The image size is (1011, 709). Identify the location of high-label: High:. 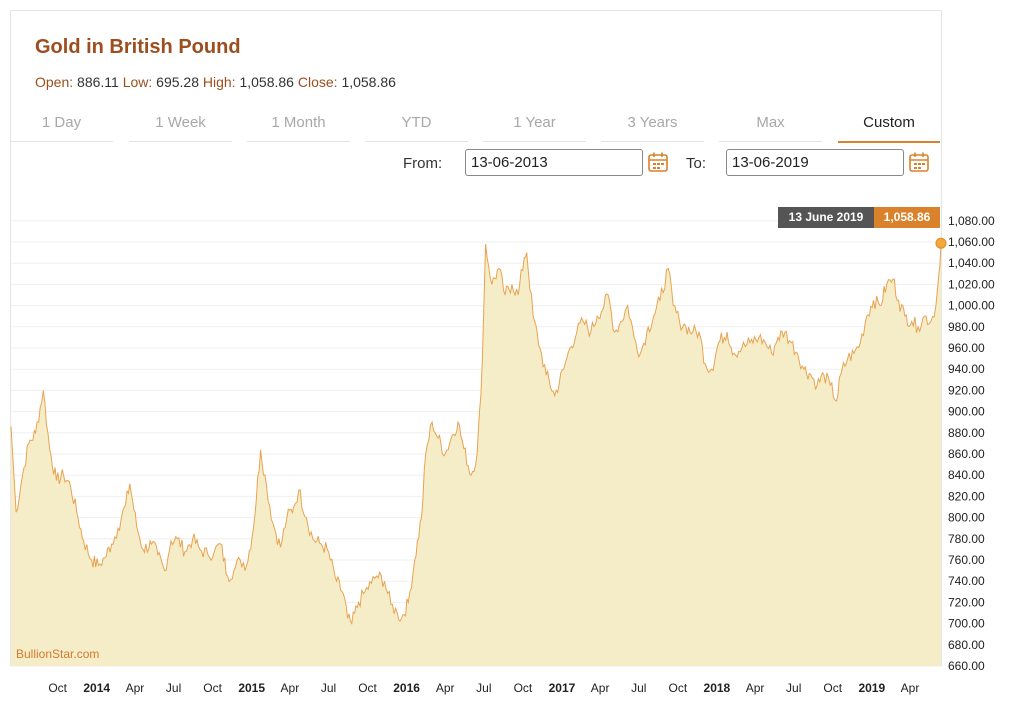
(219, 82).